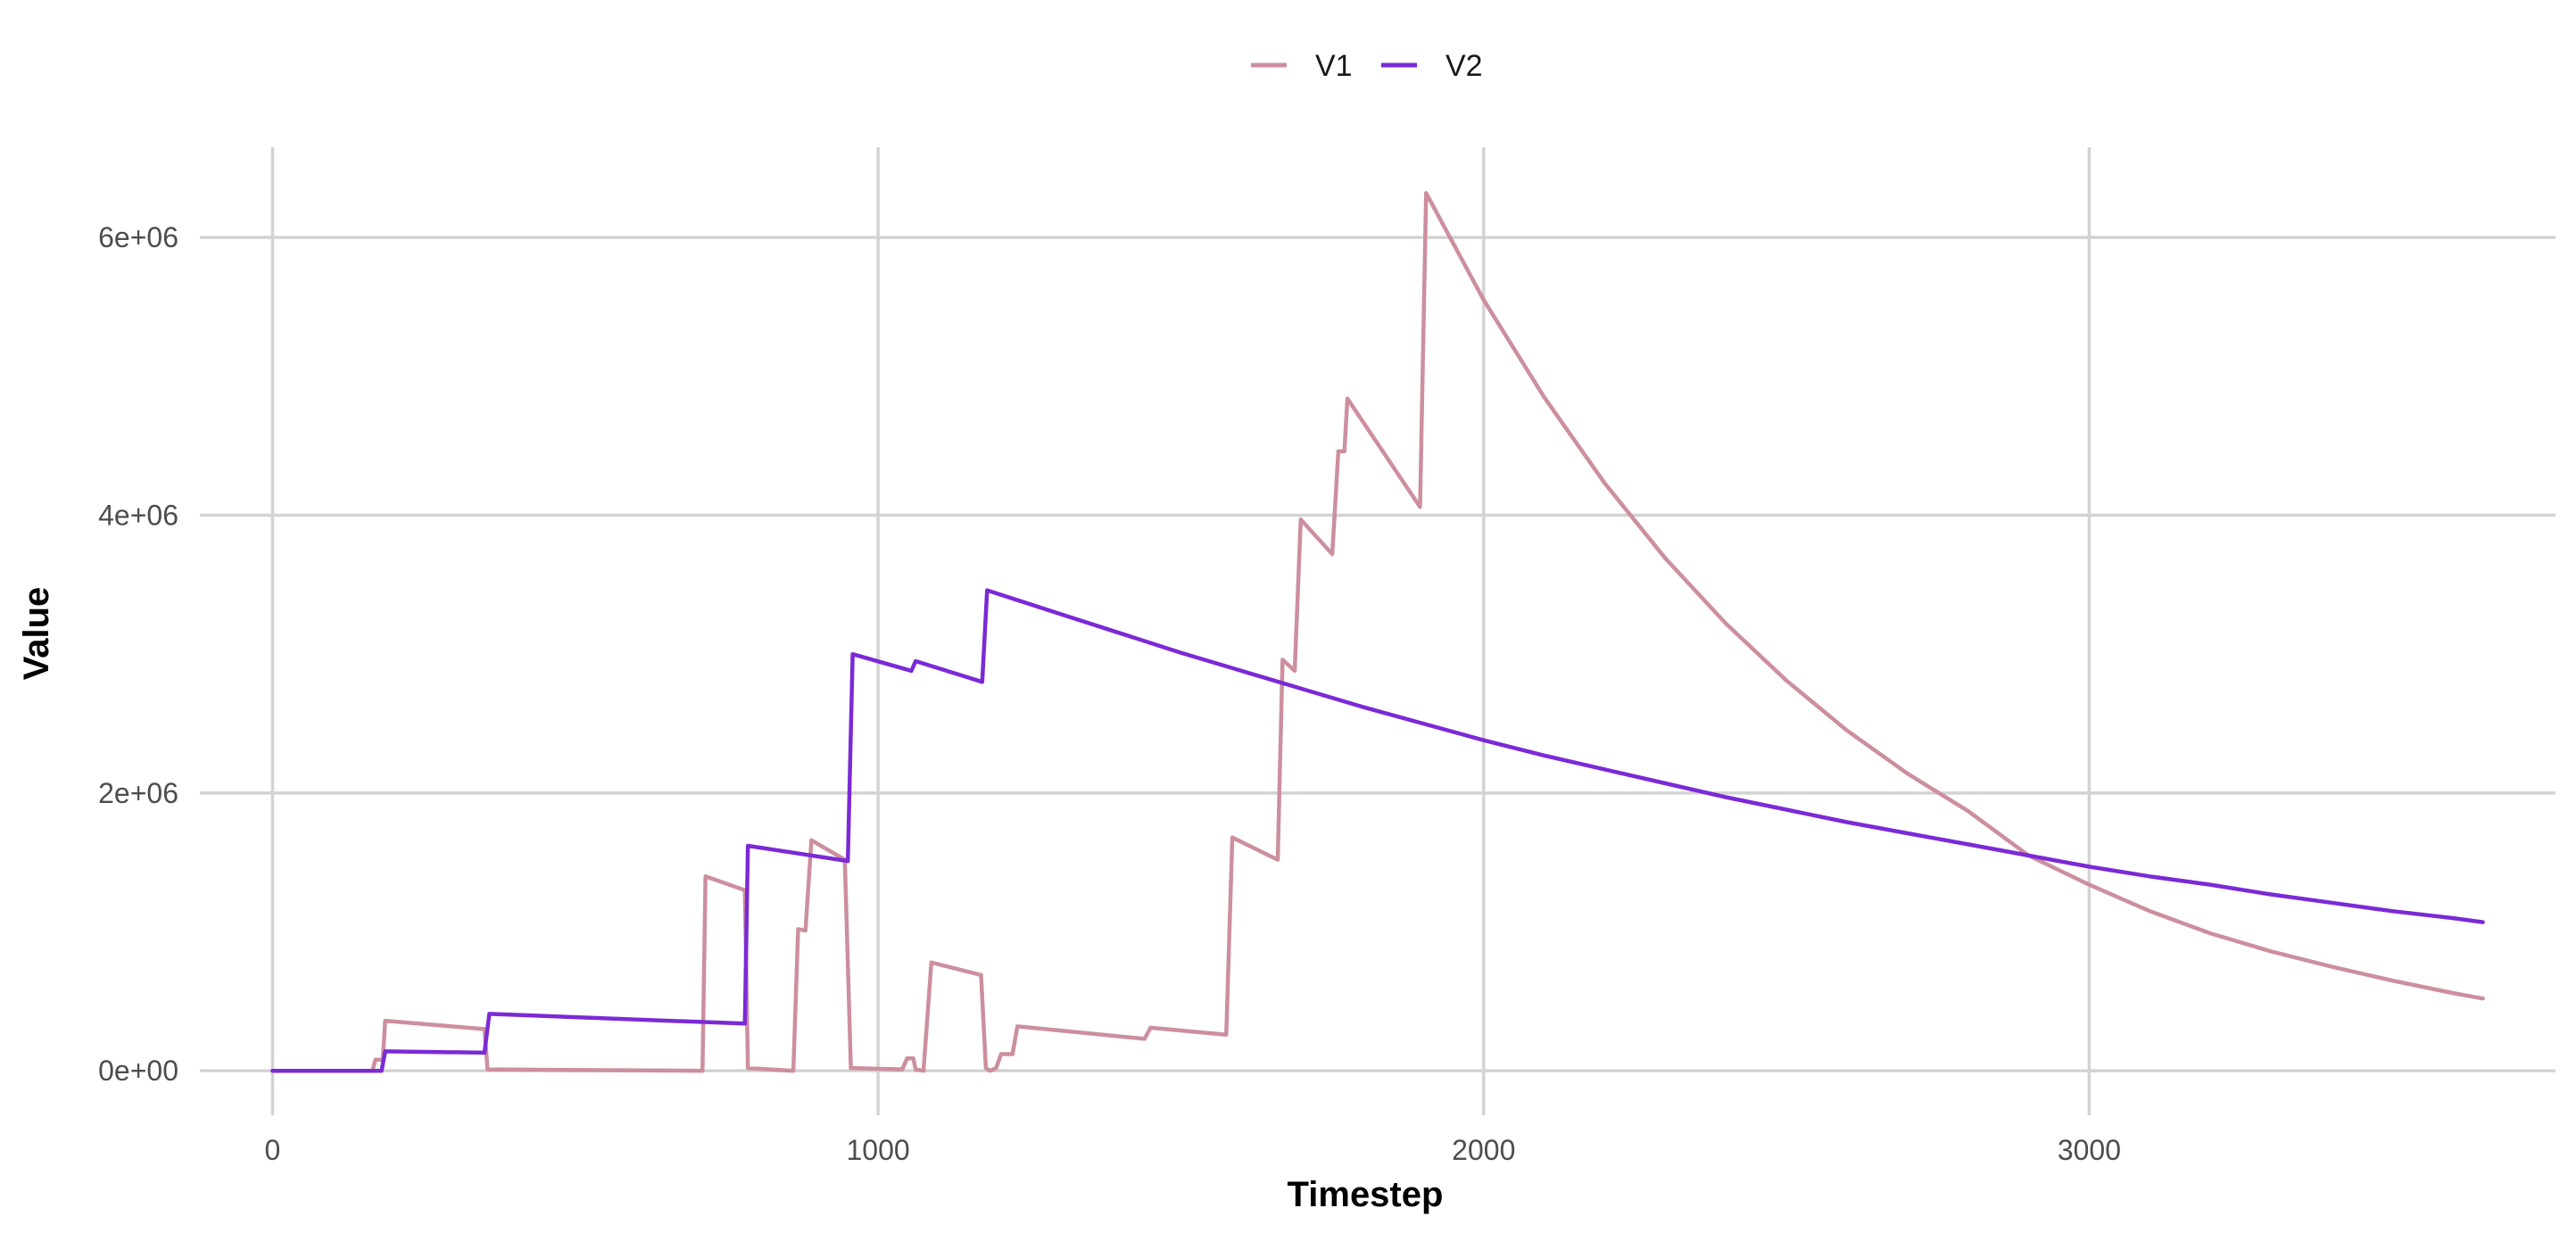 The image size is (2576, 1233). Describe the element at coordinates (138, 1071) in the screenshot. I see `y-tick-label: 0e+00` at that location.